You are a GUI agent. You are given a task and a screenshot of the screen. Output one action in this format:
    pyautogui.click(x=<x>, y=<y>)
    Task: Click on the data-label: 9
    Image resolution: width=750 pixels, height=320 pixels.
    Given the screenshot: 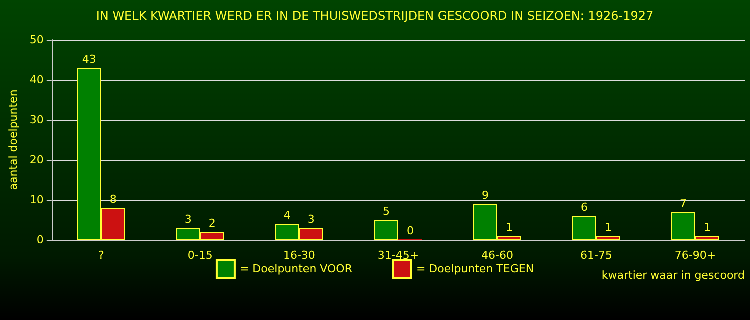 What is the action you would take?
    pyautogui.click(x=485, y=195)
    